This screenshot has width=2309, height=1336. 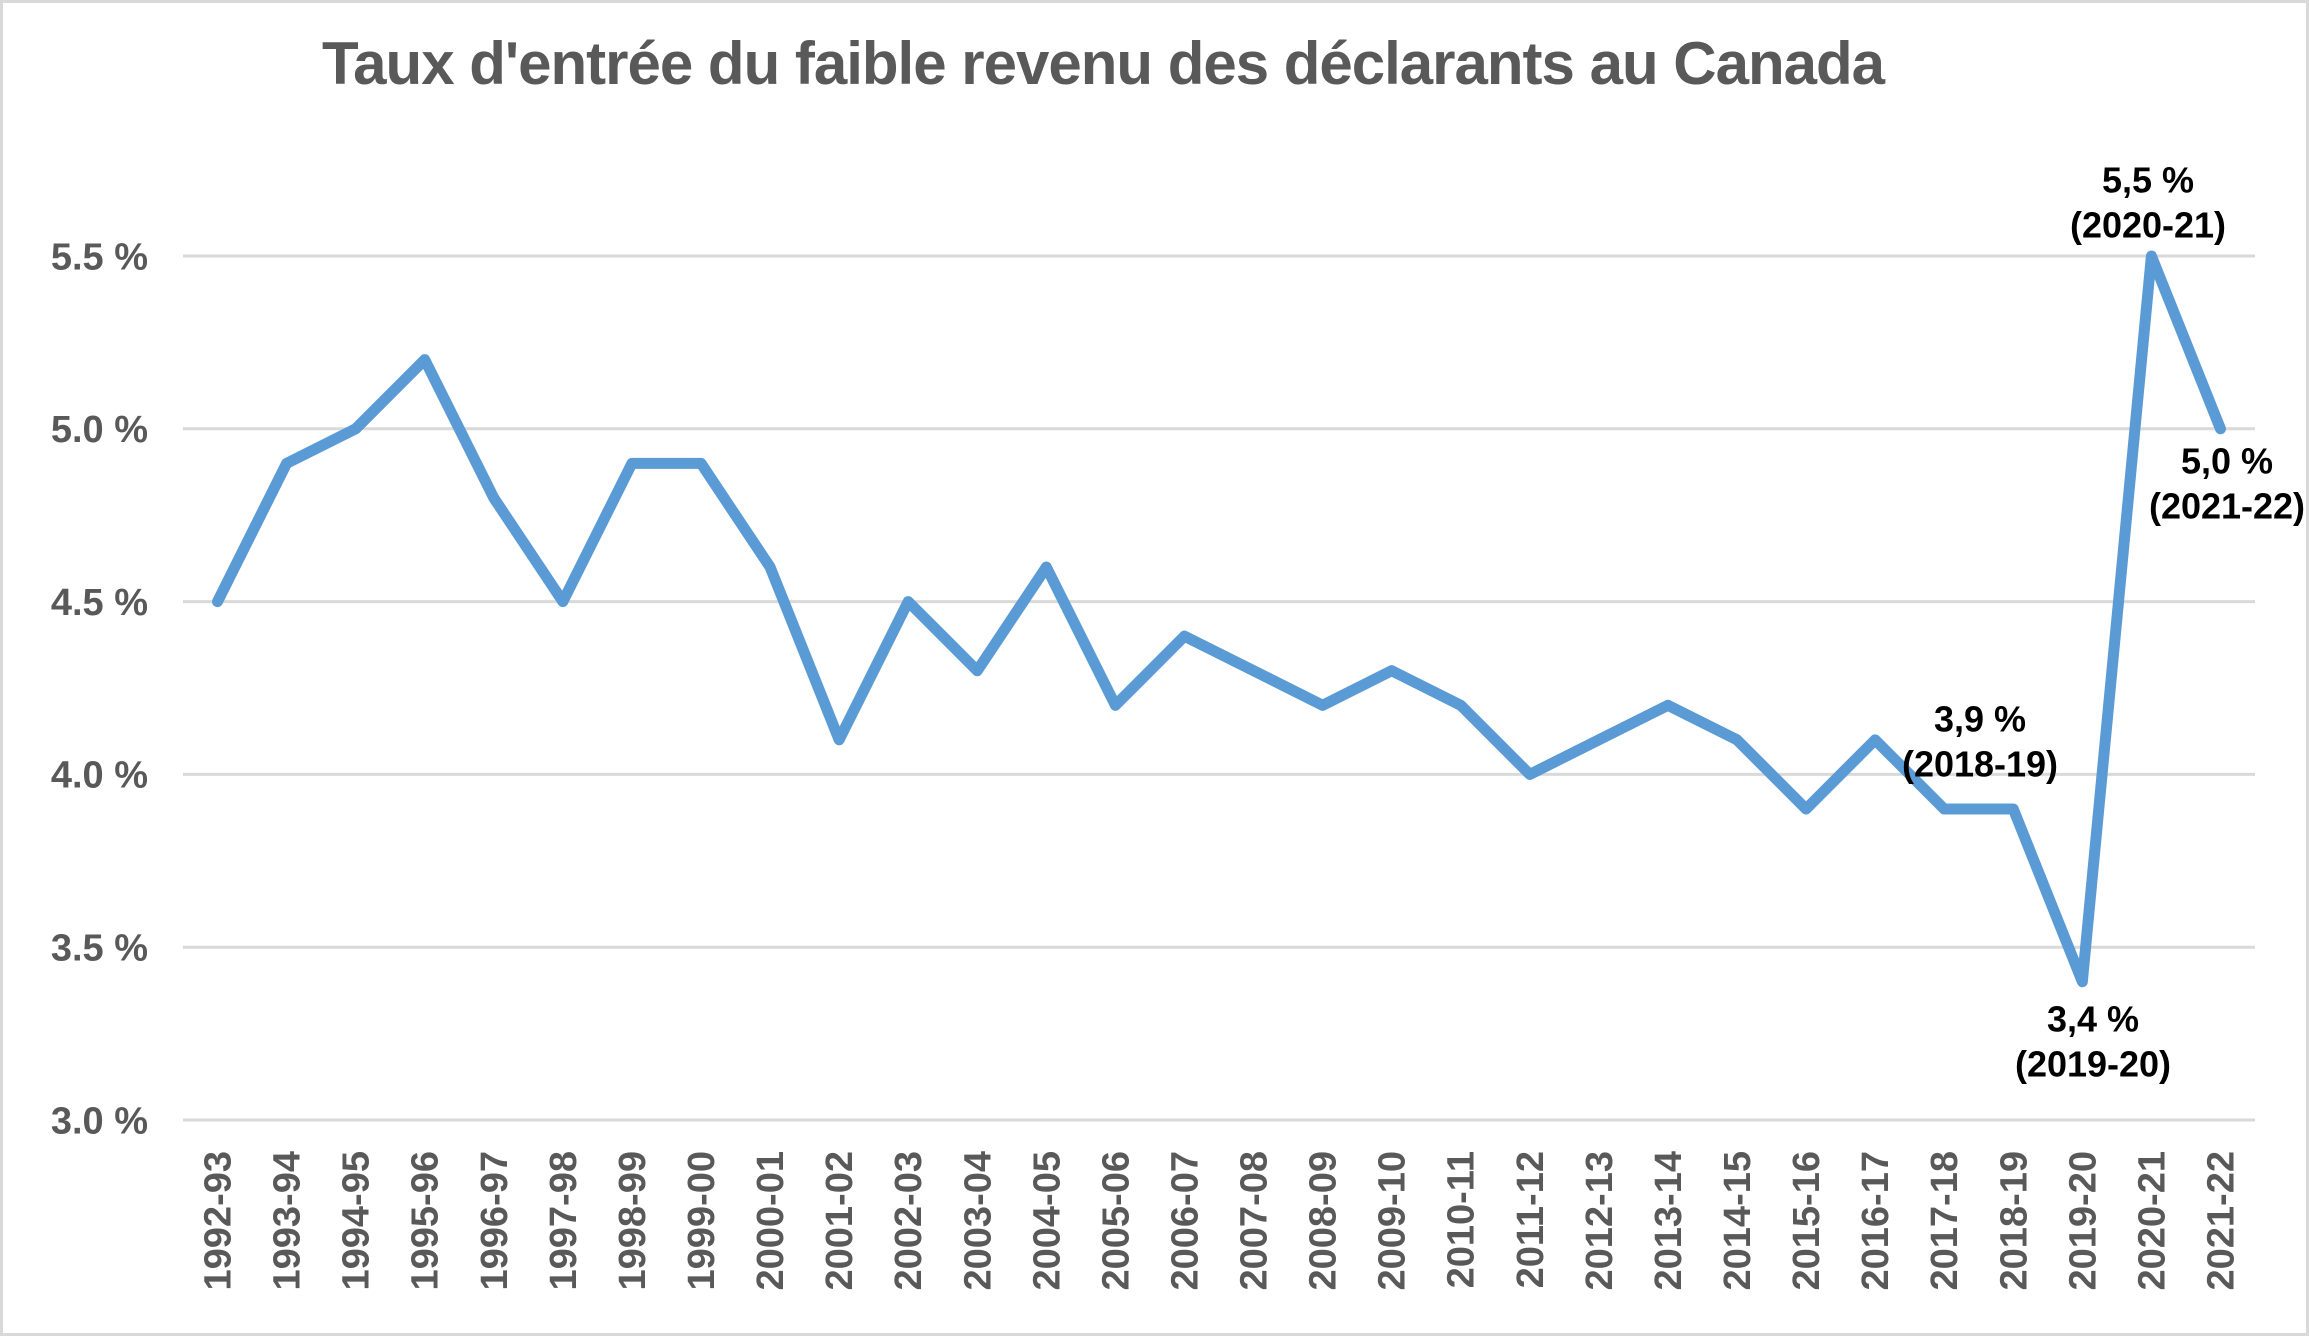 I want to click on x-axis-tick-label: 2021-22, so click(x=2221, y=1220).